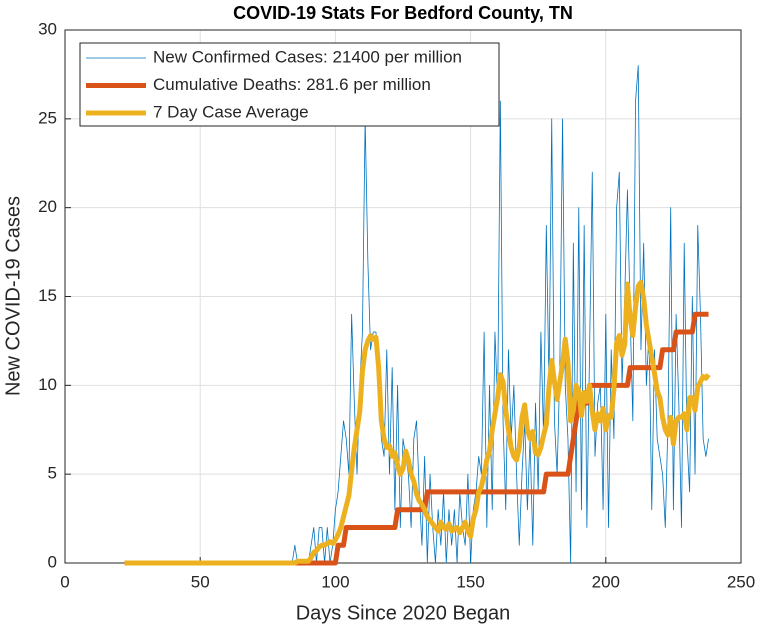 Image resolution: width=761 pixels, height=630 pixels. I want to click on legend-label: Cumulative Deaths: 281.6 per million, so click(292, 84).